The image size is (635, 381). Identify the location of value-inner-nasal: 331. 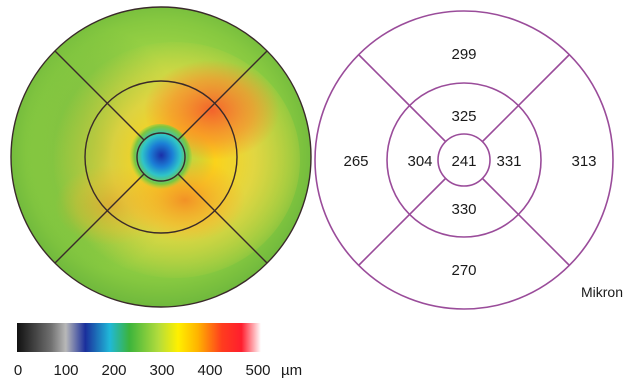
(508, 161).